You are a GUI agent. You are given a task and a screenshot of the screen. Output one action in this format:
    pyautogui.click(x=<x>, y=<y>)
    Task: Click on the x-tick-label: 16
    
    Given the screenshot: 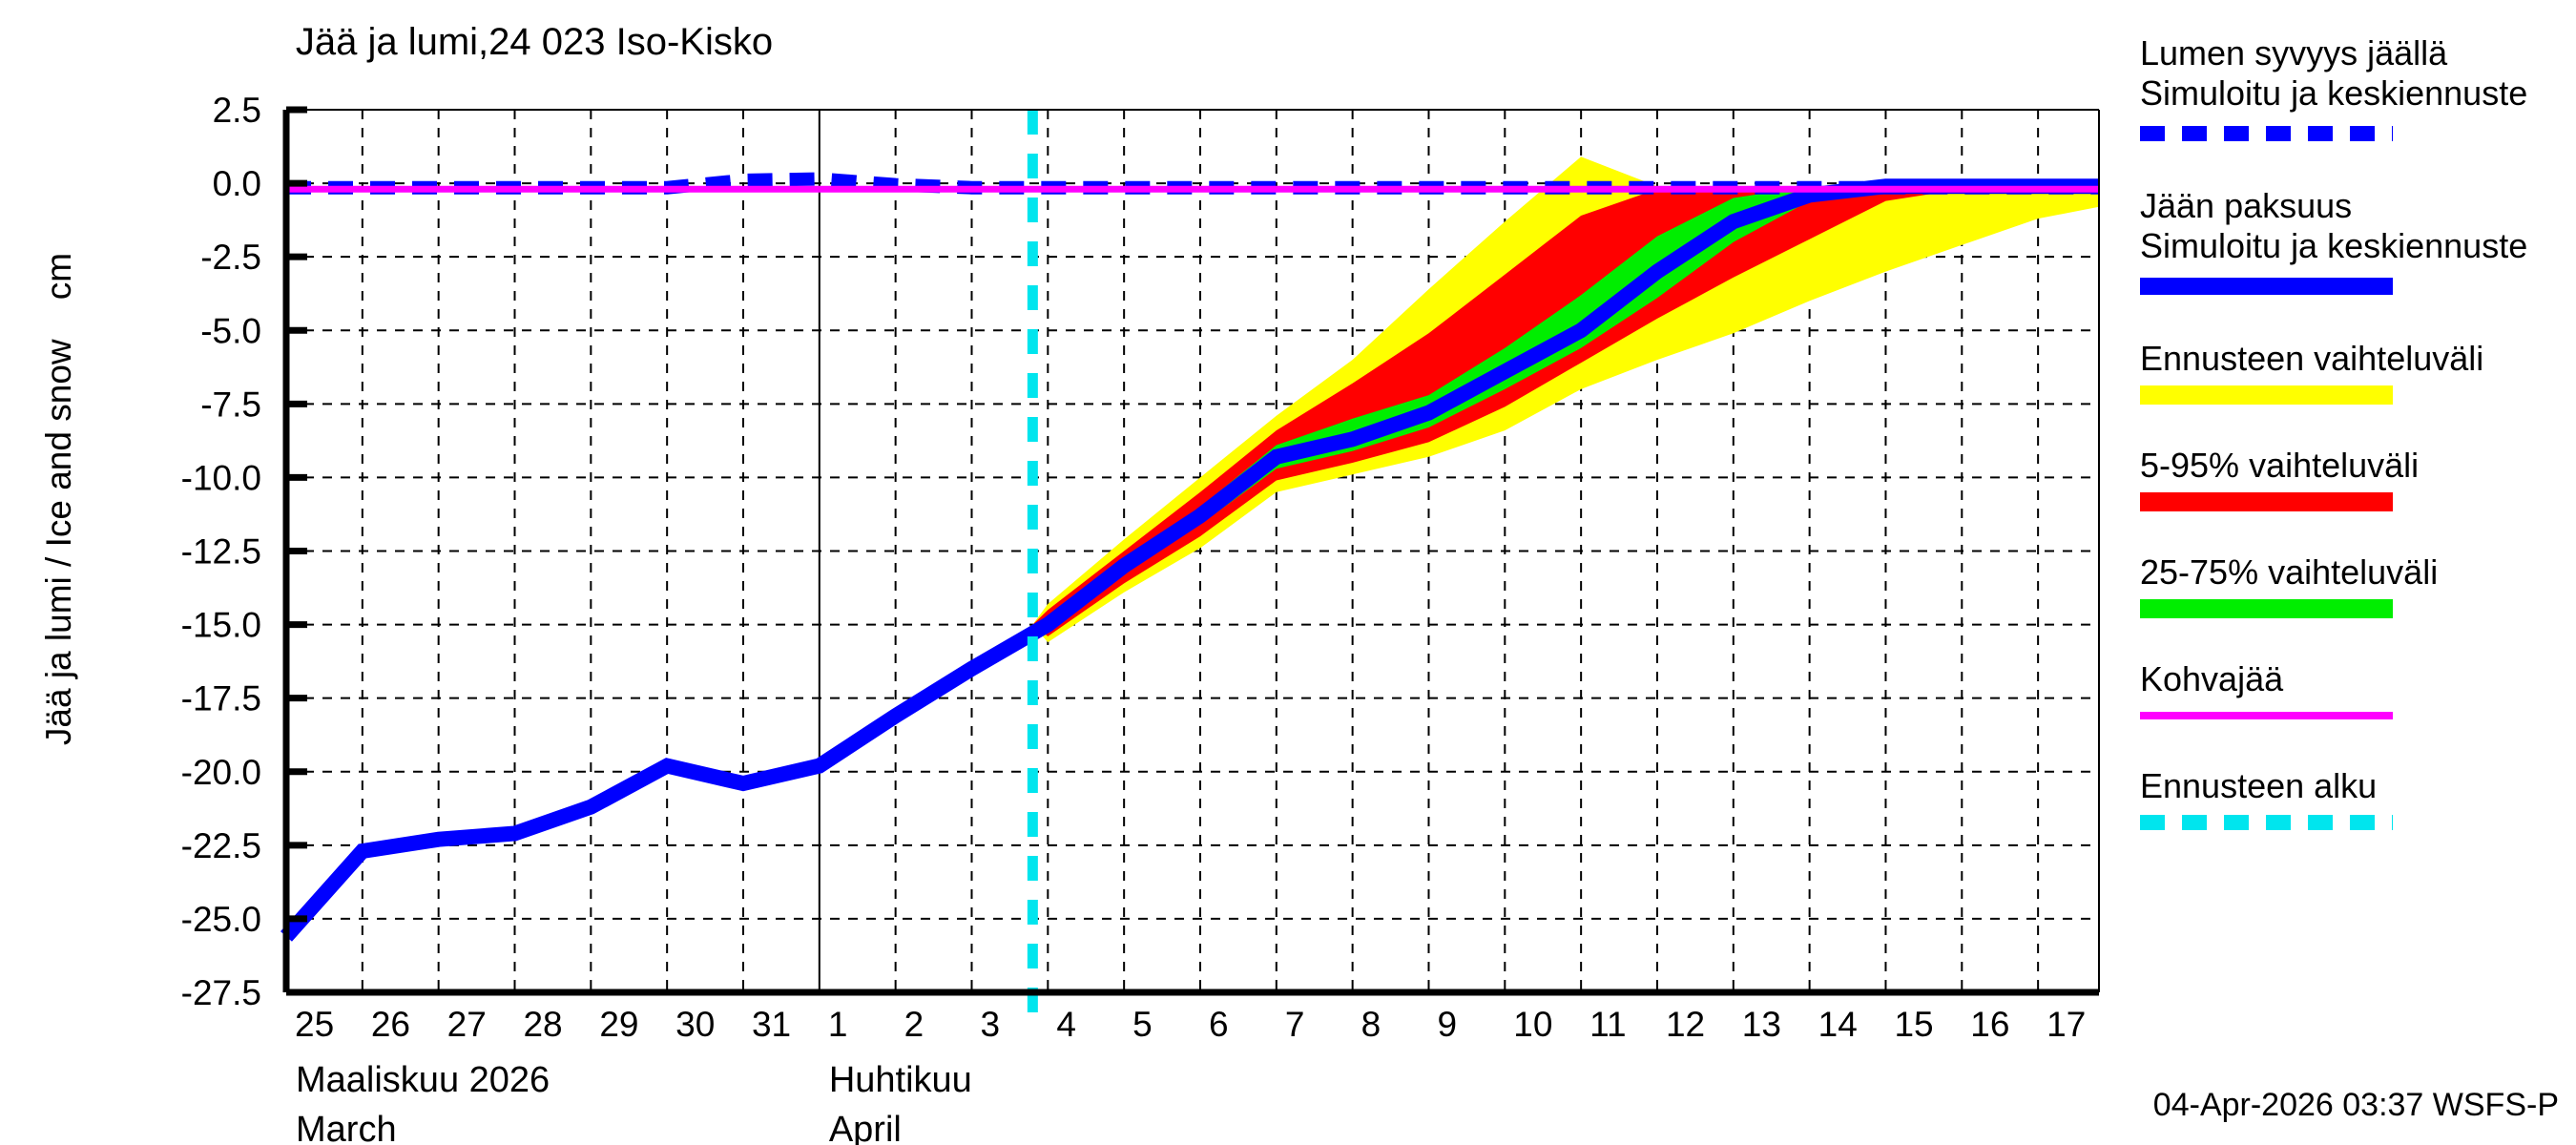 What is the action you would take?
    pyautogui.click(x=1989, y=1025)
    